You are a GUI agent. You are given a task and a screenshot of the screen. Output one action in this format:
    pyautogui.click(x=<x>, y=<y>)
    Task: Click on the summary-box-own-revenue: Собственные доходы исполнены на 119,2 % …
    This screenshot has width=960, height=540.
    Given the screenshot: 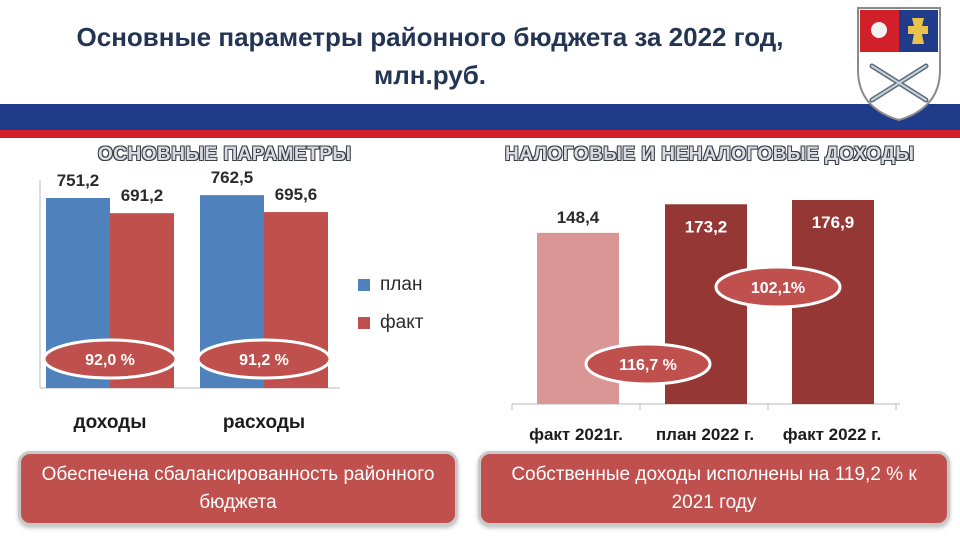 What is the action you would take?
    pyautogui.click(x=714, y=488)
    